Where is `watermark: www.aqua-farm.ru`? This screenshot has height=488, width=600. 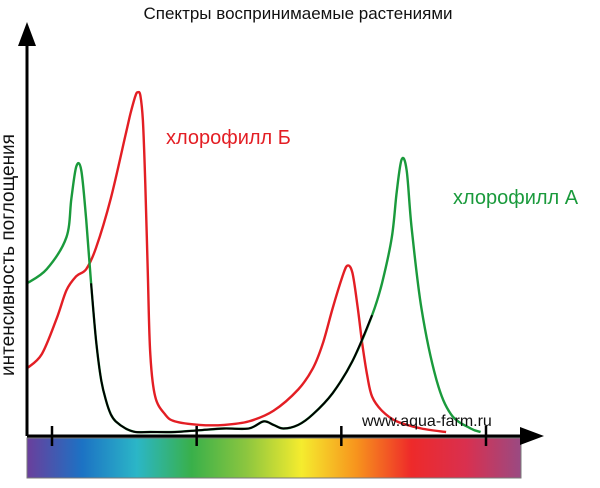
watermark: www.aqua-farm.ru is located at coordinates (426, 421).